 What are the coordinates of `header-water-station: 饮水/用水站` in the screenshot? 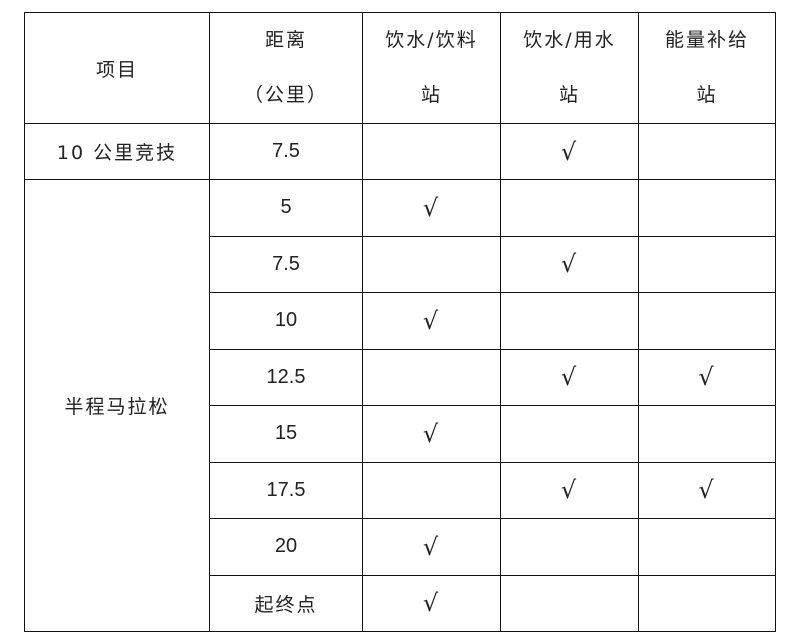 It's located at (569, 68).